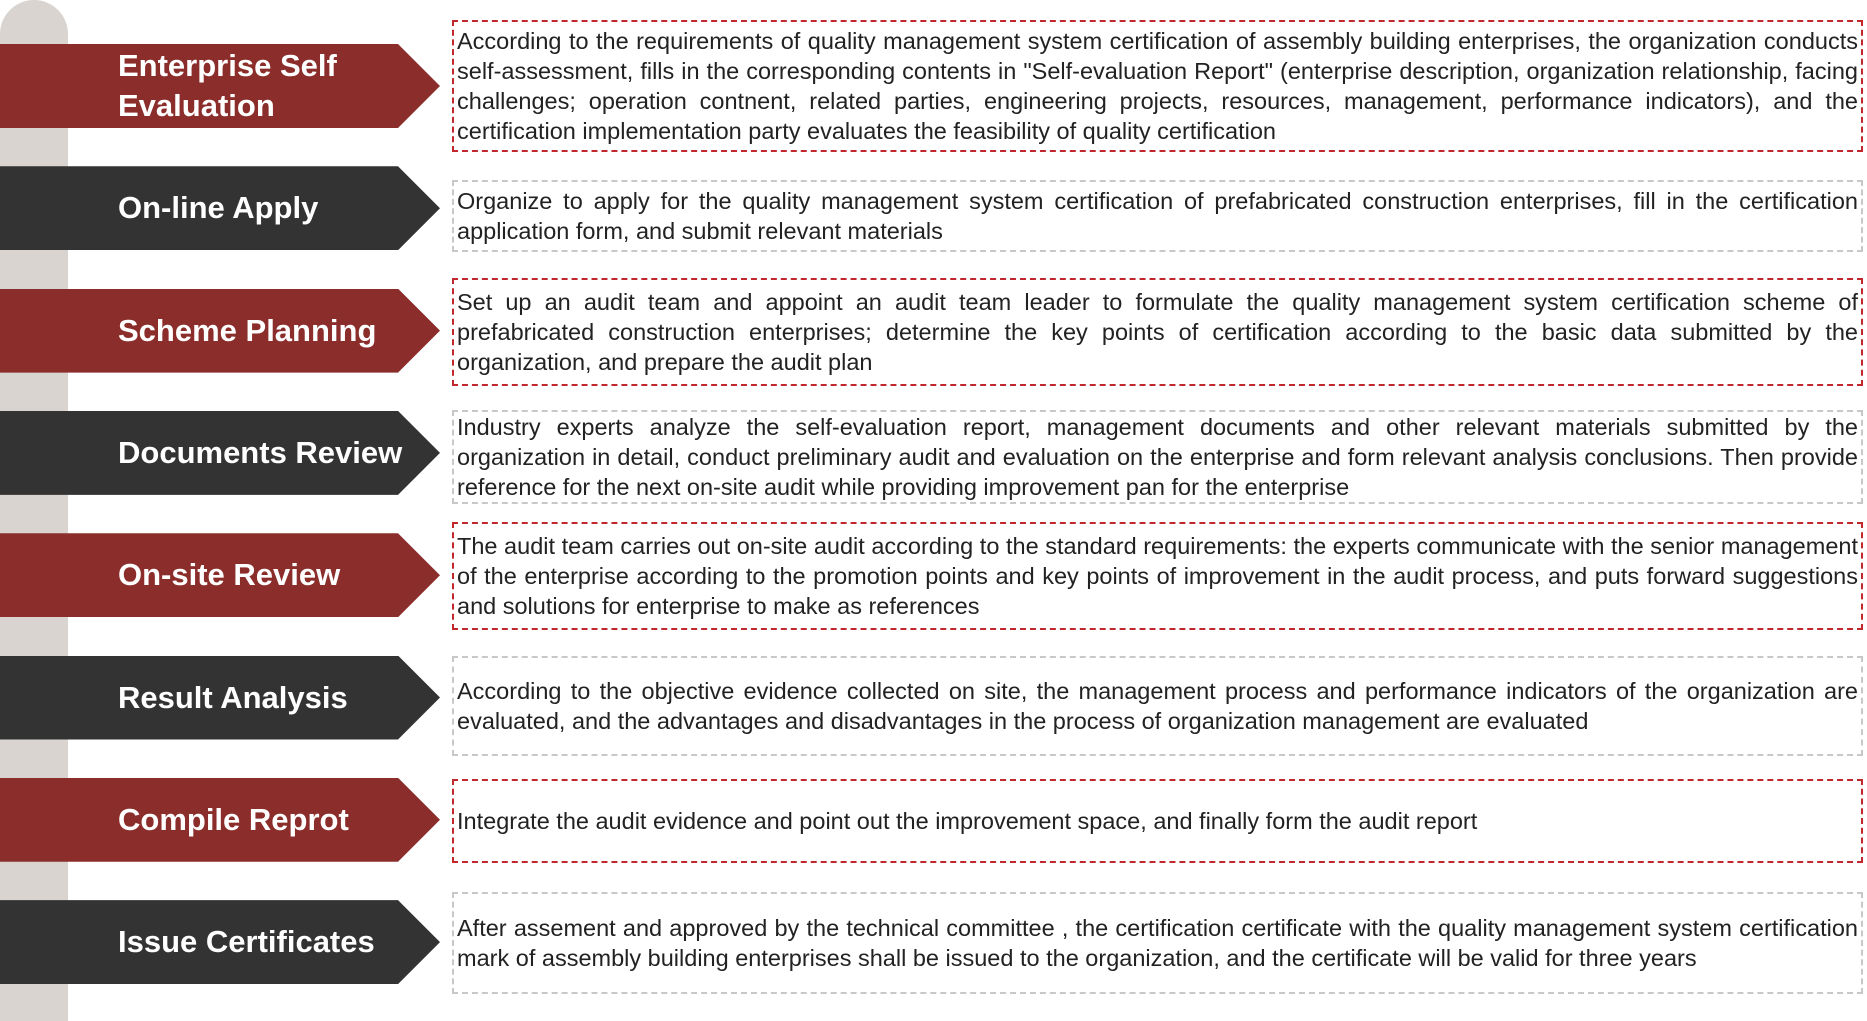 This screenshot has width=1867, height=1021. I want to click on step-arrow: Issue Certificates, so click(220, 942).